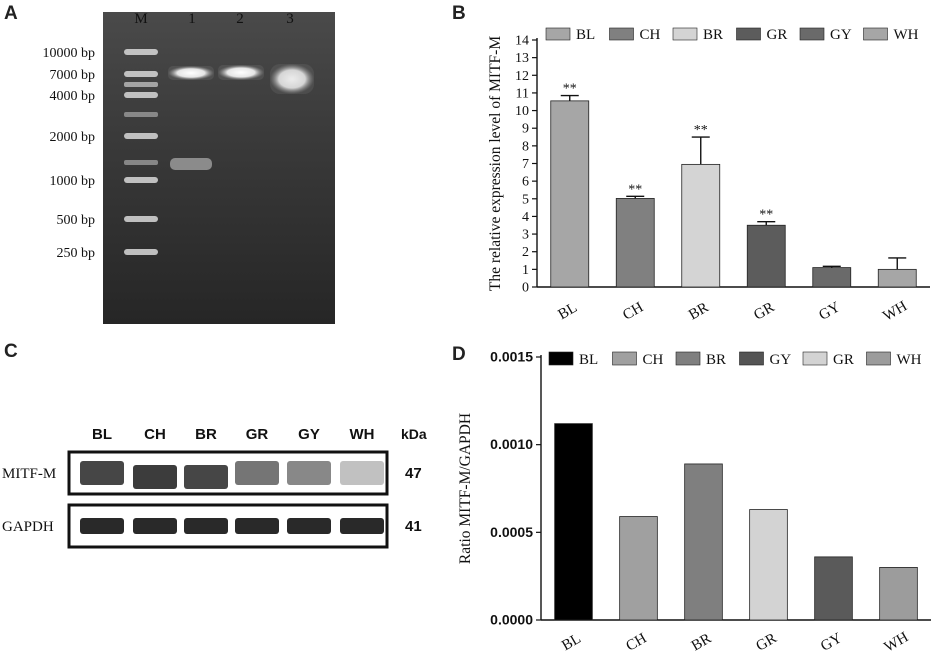 Image resolution: width=941 pixels, height=655 pixels. I want to click on panel-b-label: B, so click(459, 13).